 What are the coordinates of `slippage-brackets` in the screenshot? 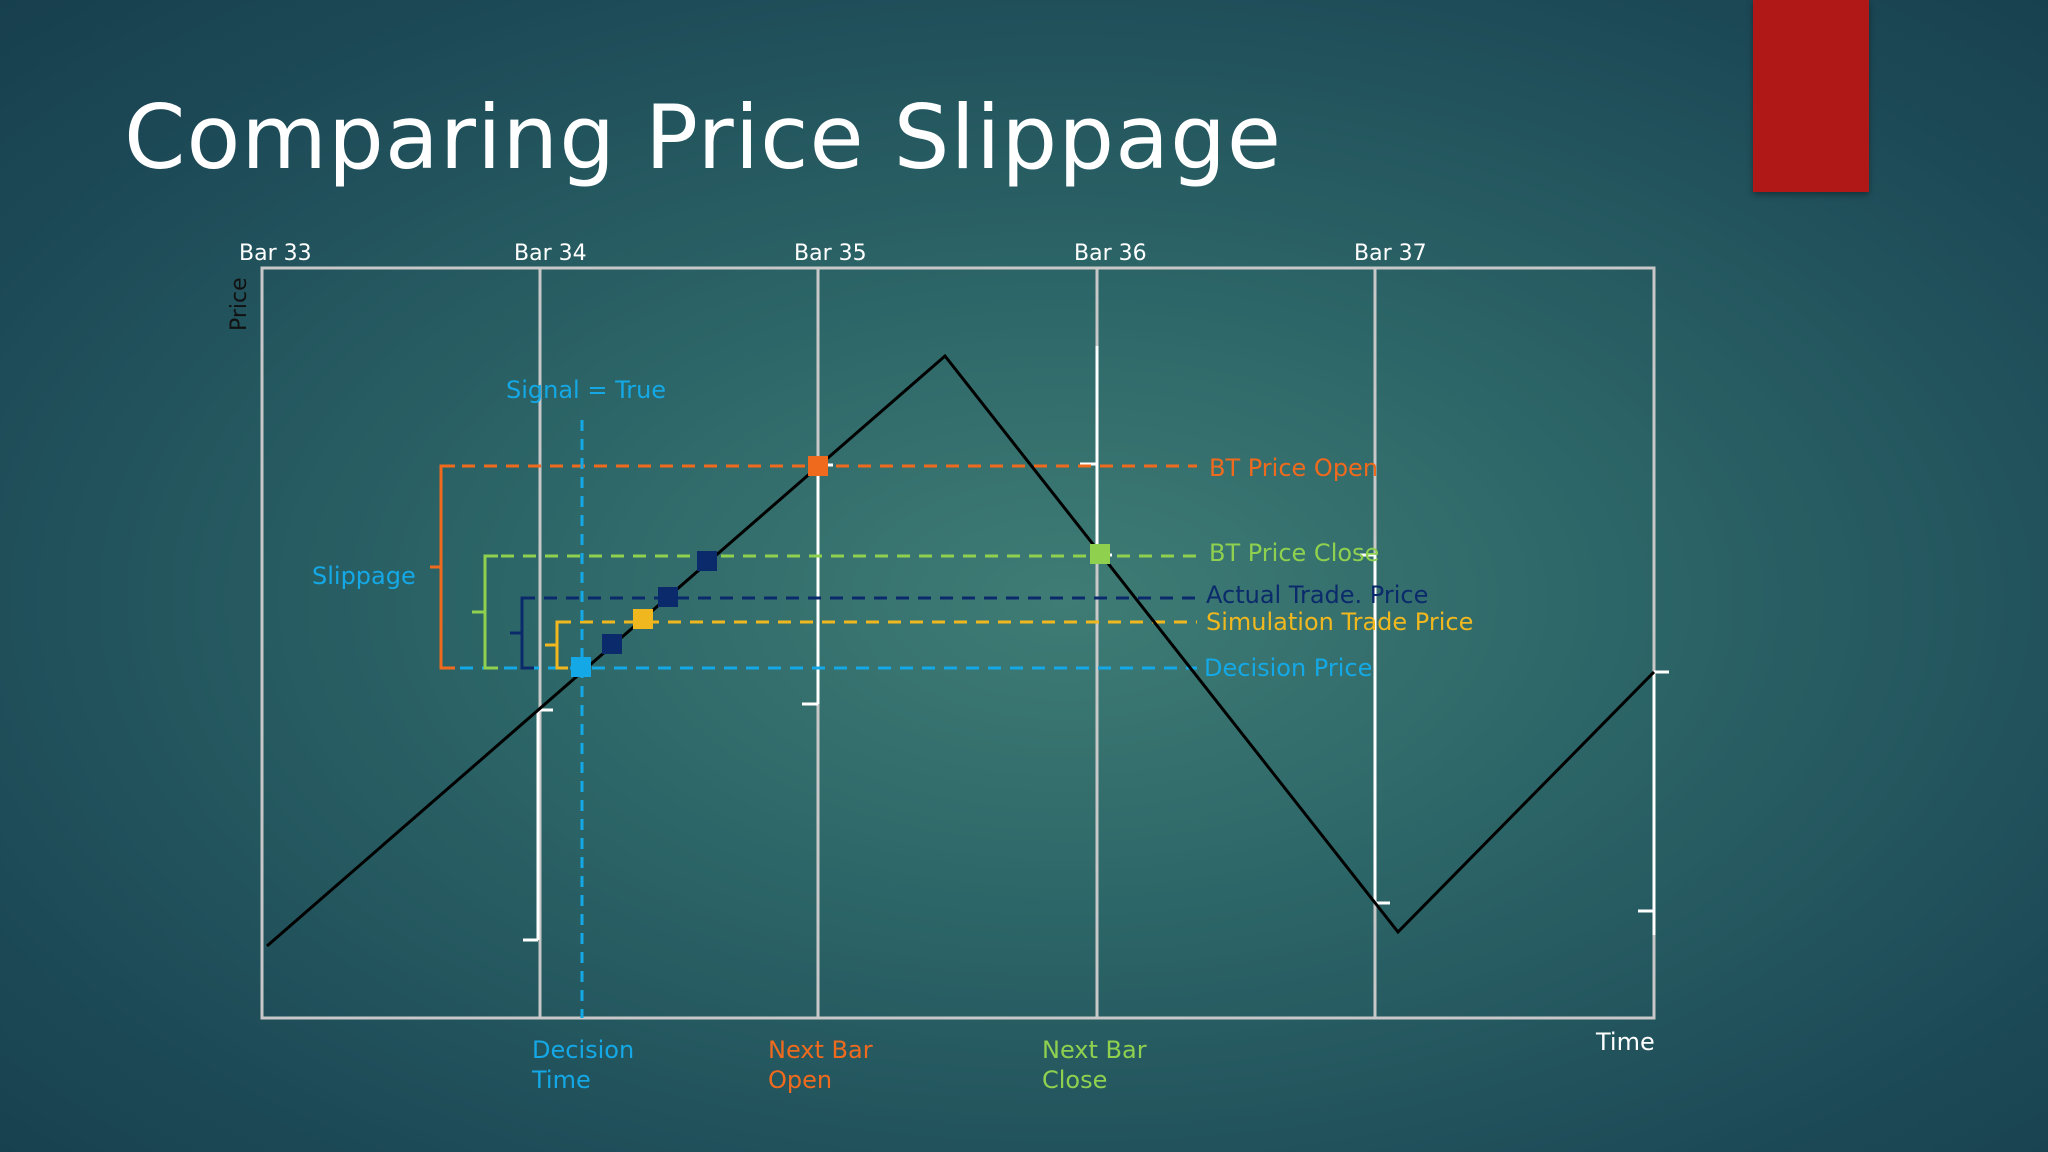 It's located at (499, 567).